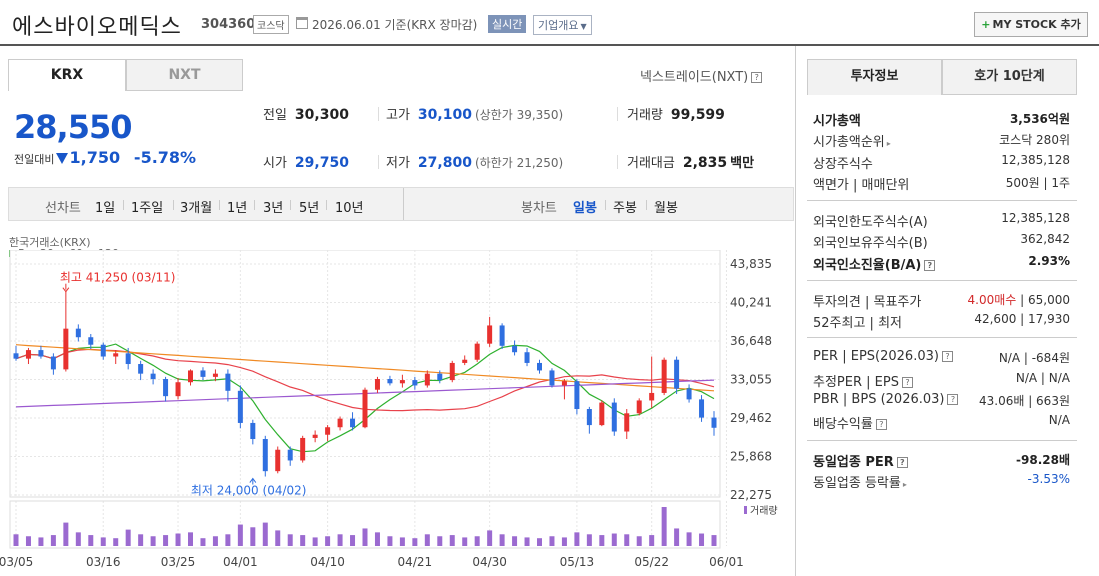 This screenshot has width=1099, height=576. What do you see at coordinates (705, 163) in the screenshot?
I see `amount-value: 2,835` at bounding box center [705, 163].